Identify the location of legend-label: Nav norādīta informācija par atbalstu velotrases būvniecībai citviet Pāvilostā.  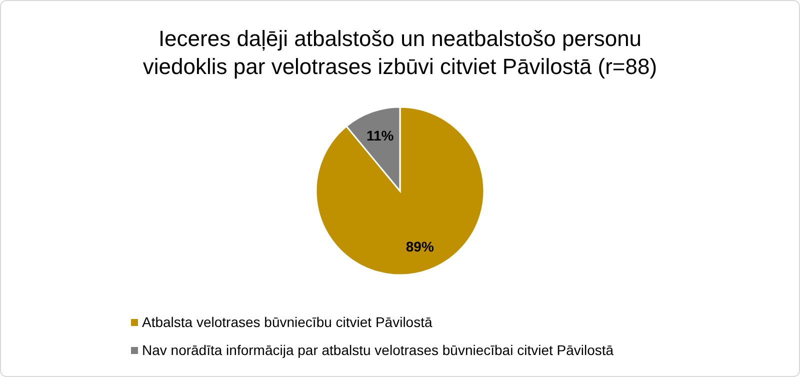
(378, 350).